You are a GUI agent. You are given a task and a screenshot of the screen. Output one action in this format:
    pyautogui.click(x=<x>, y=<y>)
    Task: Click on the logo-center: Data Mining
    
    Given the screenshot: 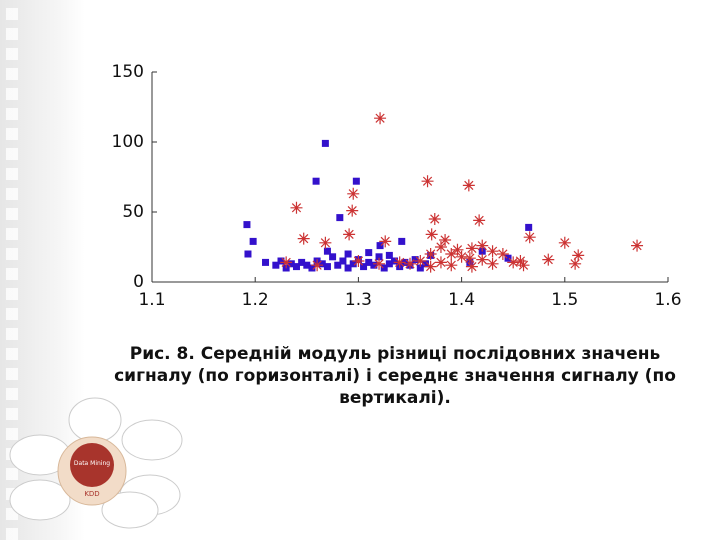 What is the action you would take?
    pyautogui.click(x=92, y=463)
    